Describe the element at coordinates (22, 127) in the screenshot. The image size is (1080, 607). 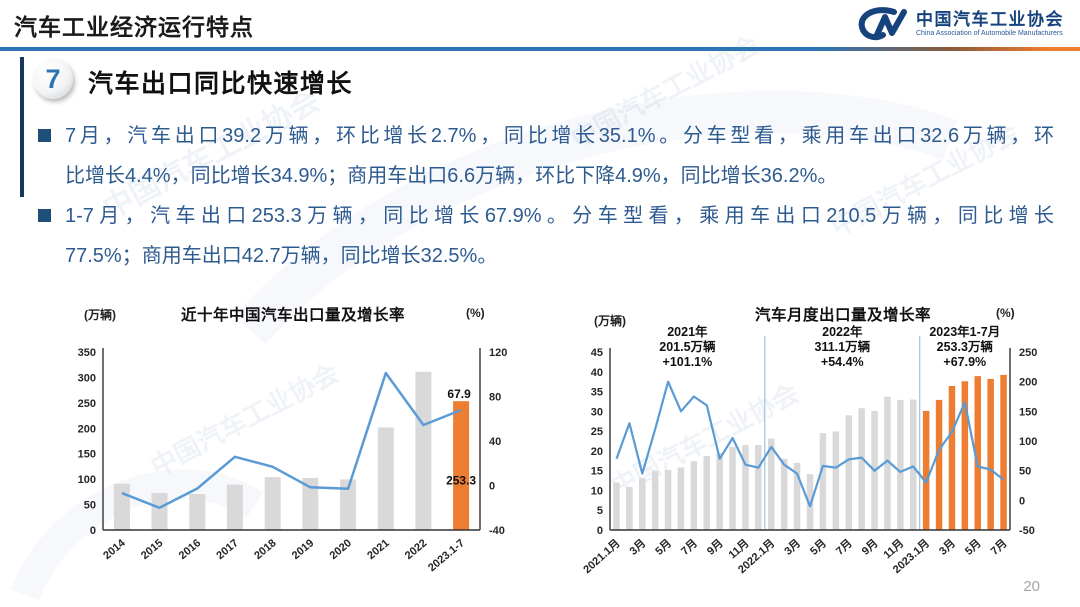
I see `left-accent-bar` at that location.